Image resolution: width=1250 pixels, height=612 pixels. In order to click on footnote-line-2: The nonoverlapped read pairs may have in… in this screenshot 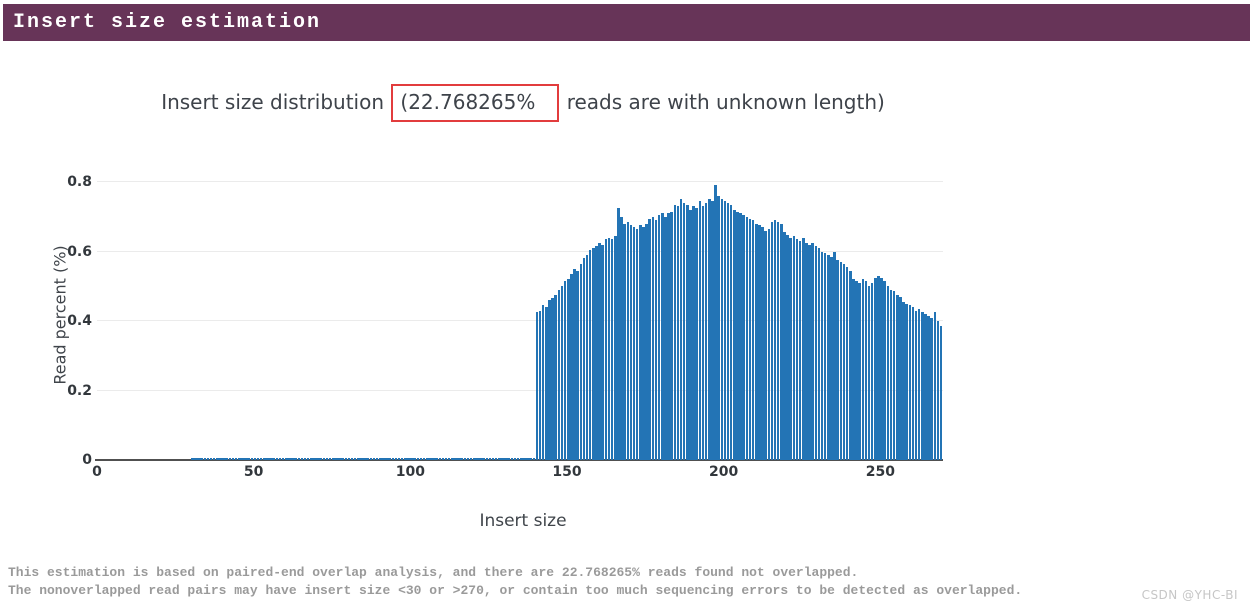, I will do `click(515, 590)`.